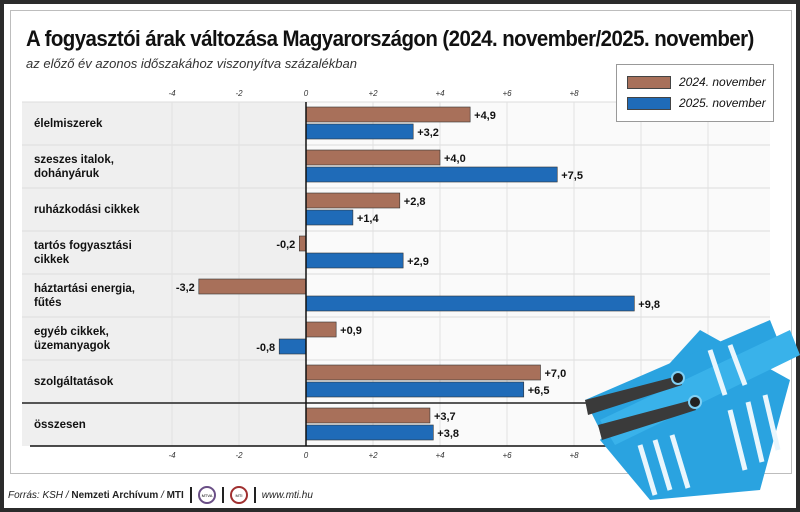 The width and height of the screenshot is (800, 512). Describe the element at coordinates (539, 391) in the screenshot. I see `data-label: +6,5` at that location.